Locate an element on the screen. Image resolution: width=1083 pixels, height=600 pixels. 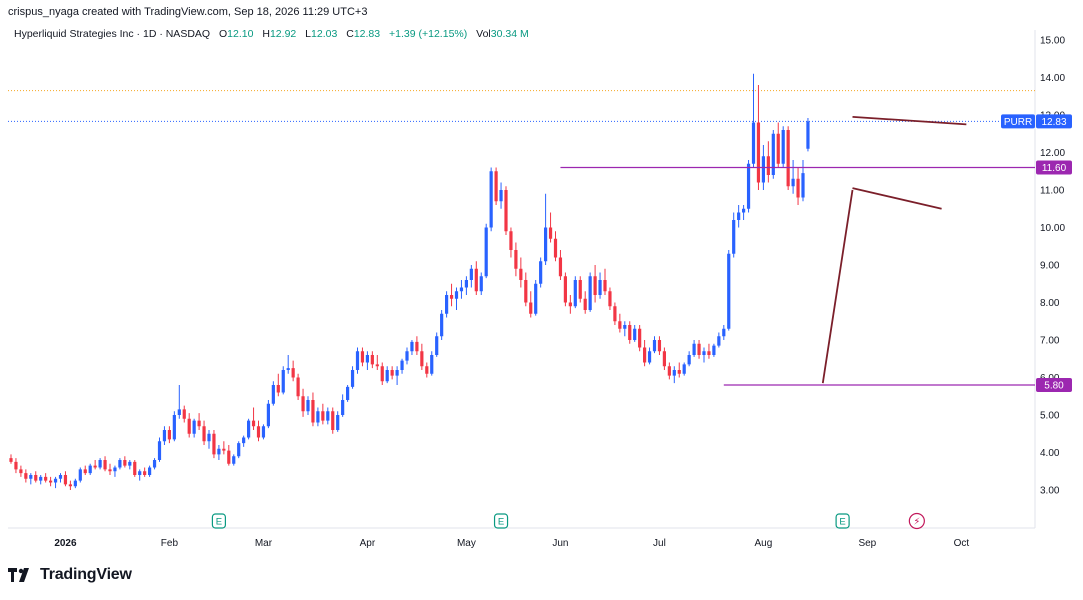
earnings-marker-icon is located at coordinates (842, 521).